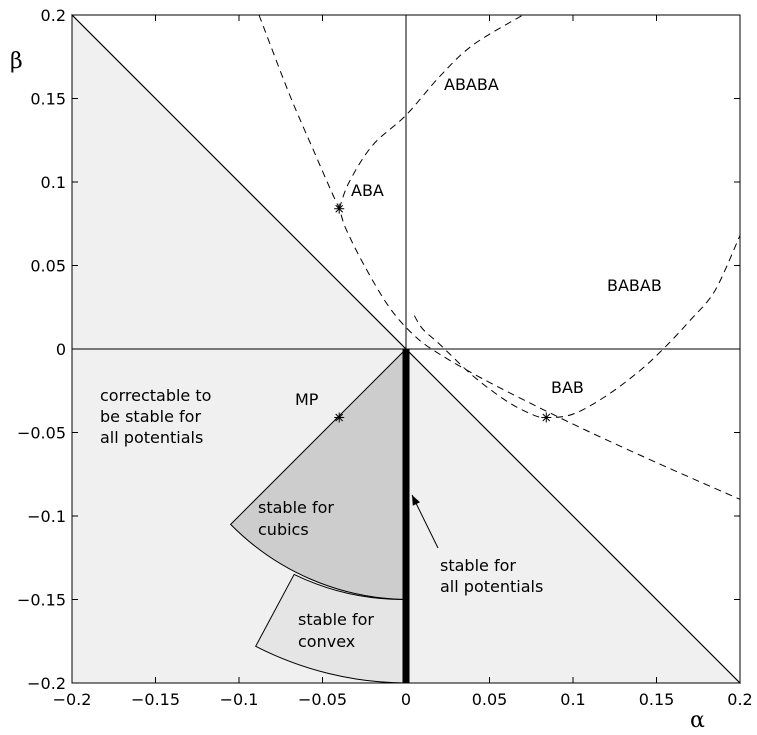  I want to click on marker-aba, so click(339, 208).